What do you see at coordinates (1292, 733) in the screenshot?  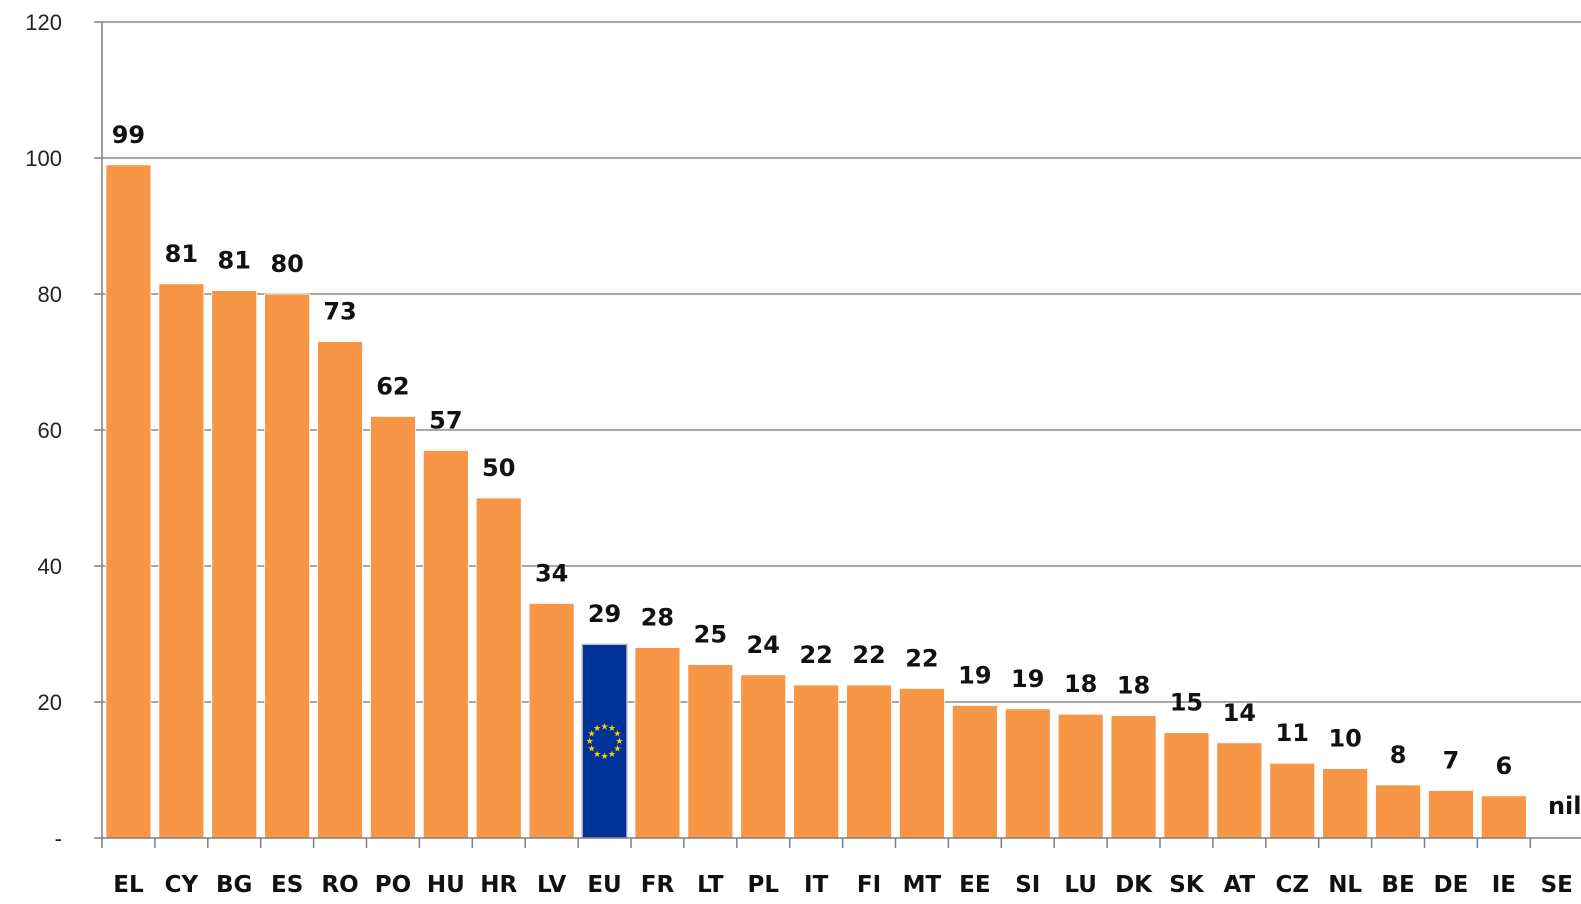 I see `data-label-cz: 11` at bounding box center [1292, 733].